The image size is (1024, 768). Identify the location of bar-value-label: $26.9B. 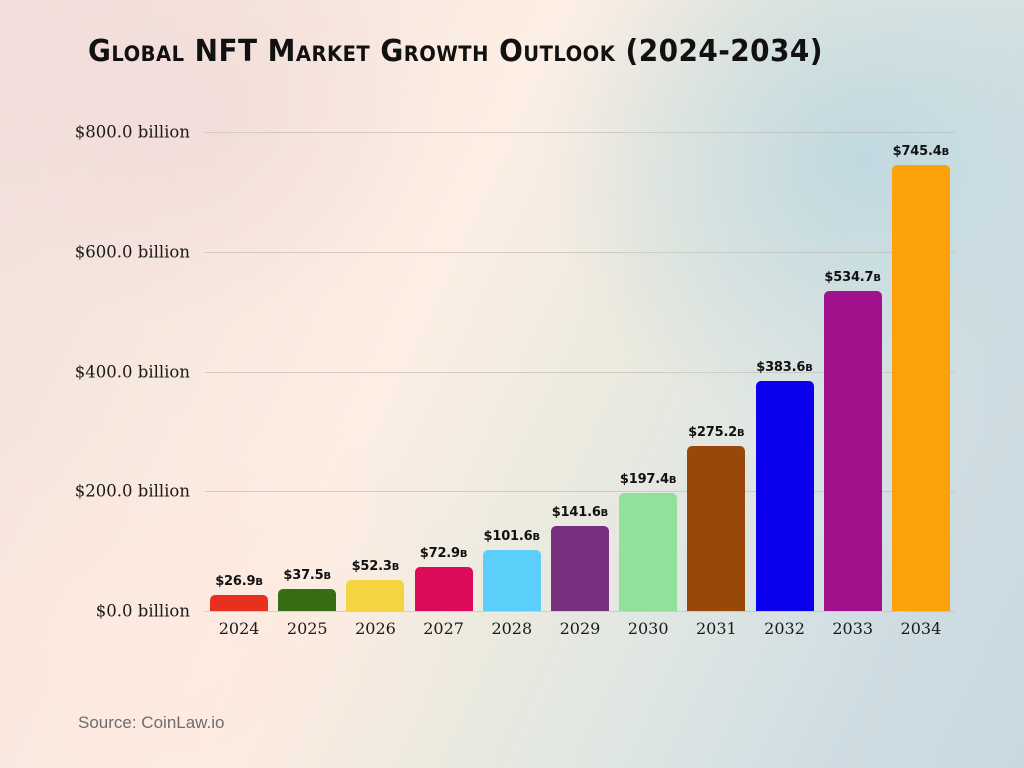
(239, 581).